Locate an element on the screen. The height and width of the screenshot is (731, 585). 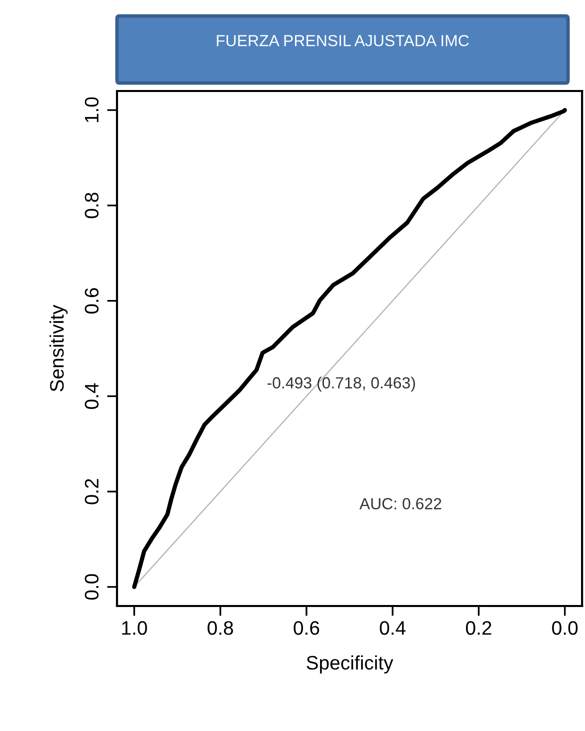
x-tick-label: 0.6 is located at coordinates (307, 628).